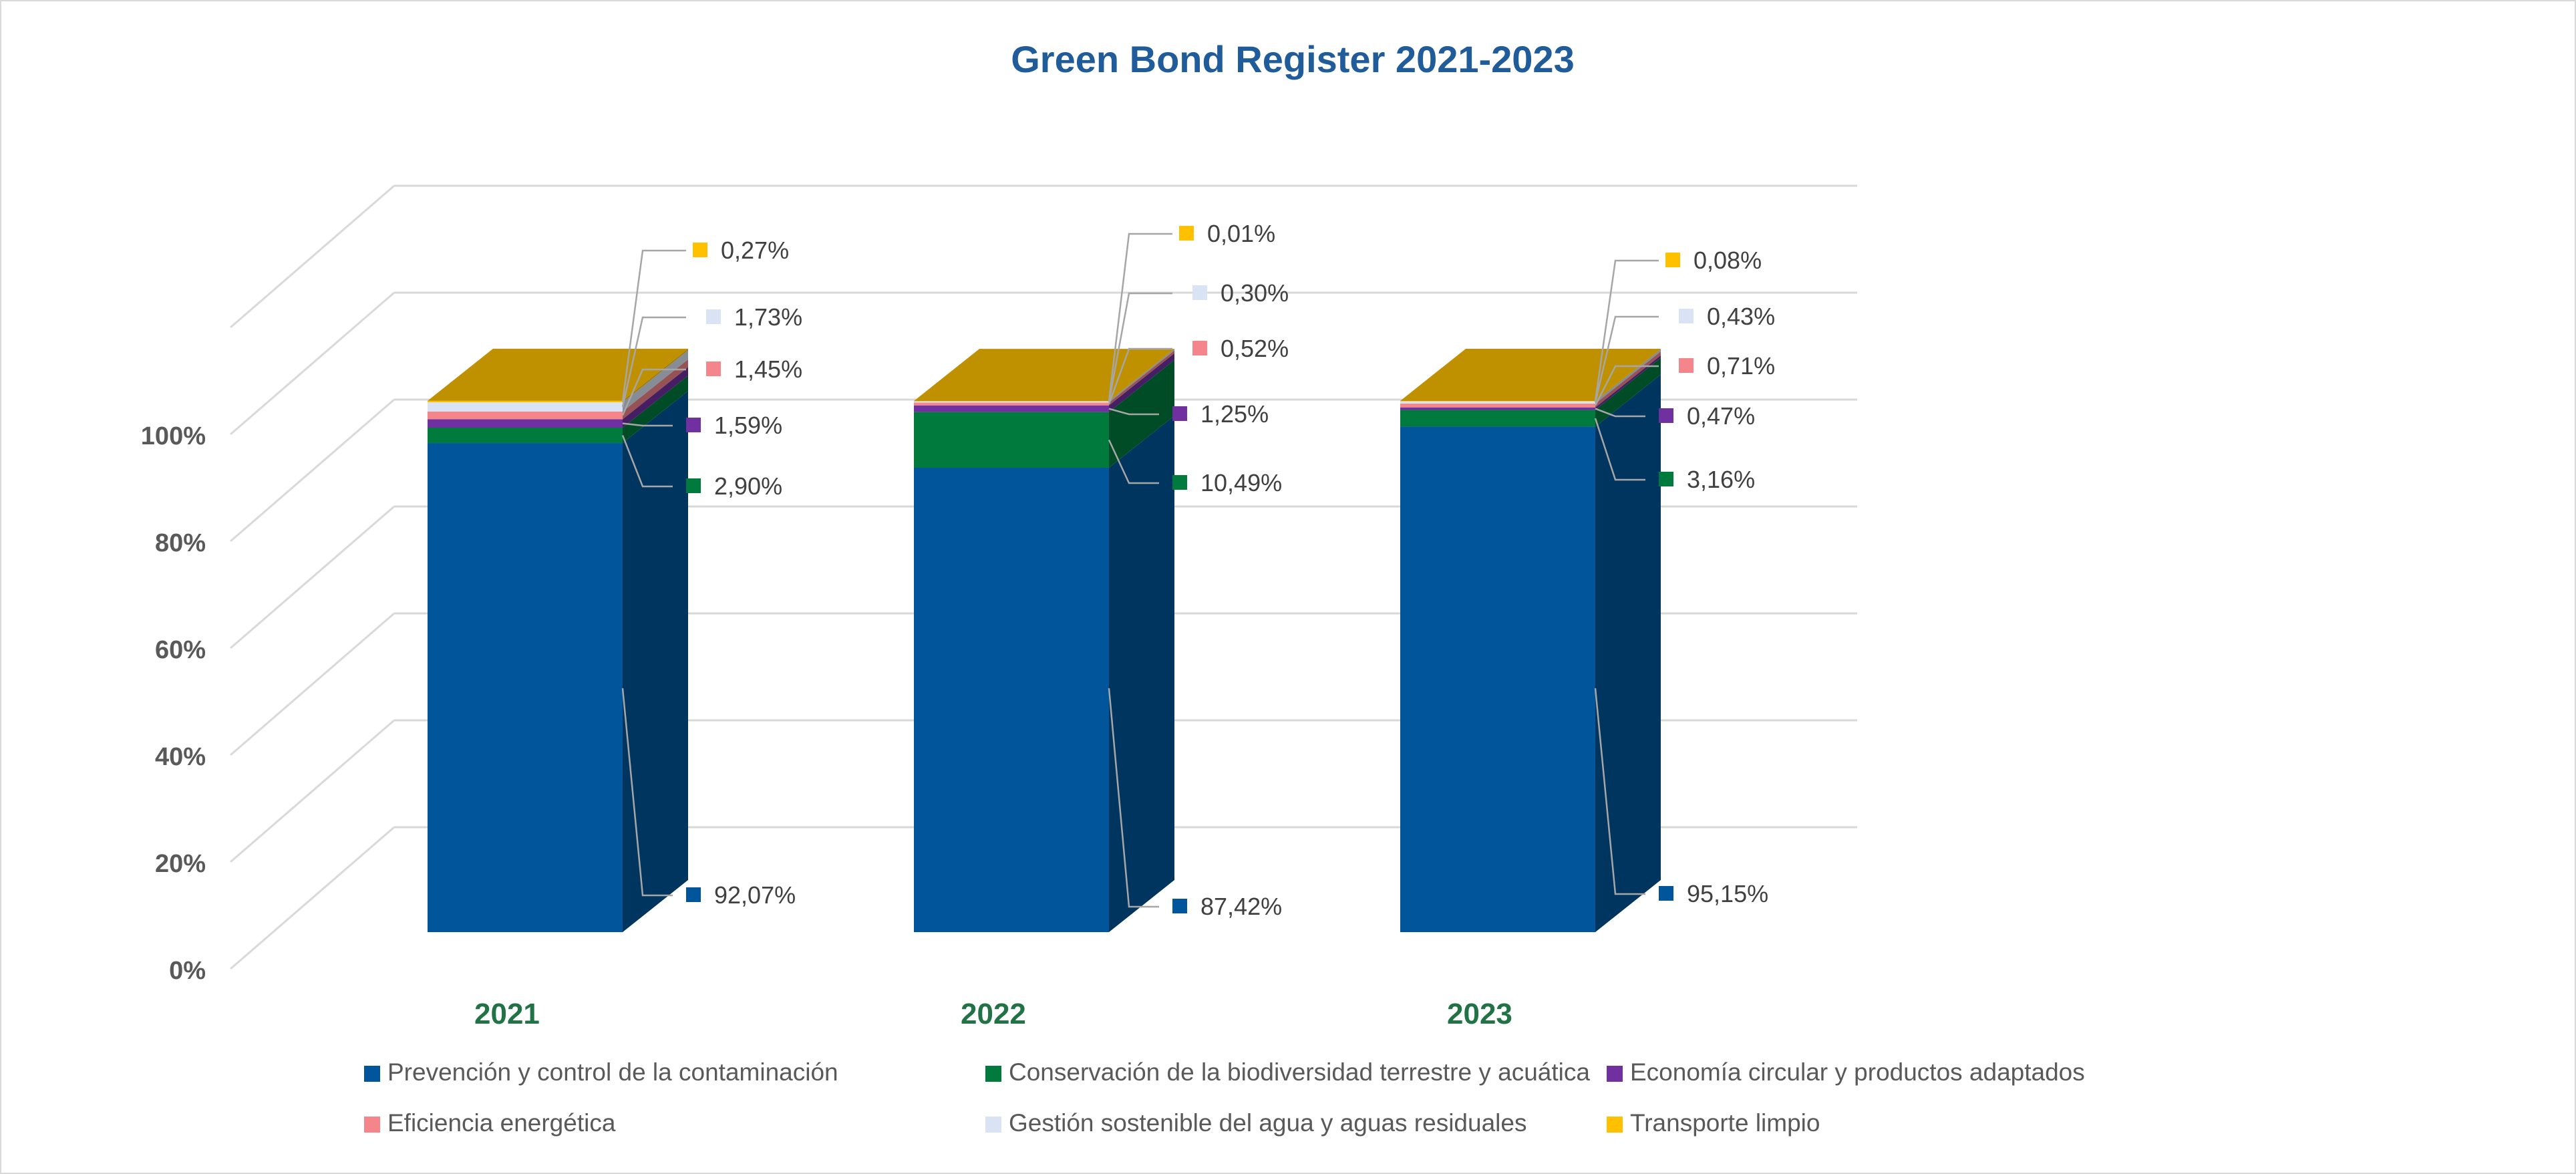 The width and height of the screenshot is (2576, 1174). I want to click on data-label: 0,47%, so click(1721, 416).